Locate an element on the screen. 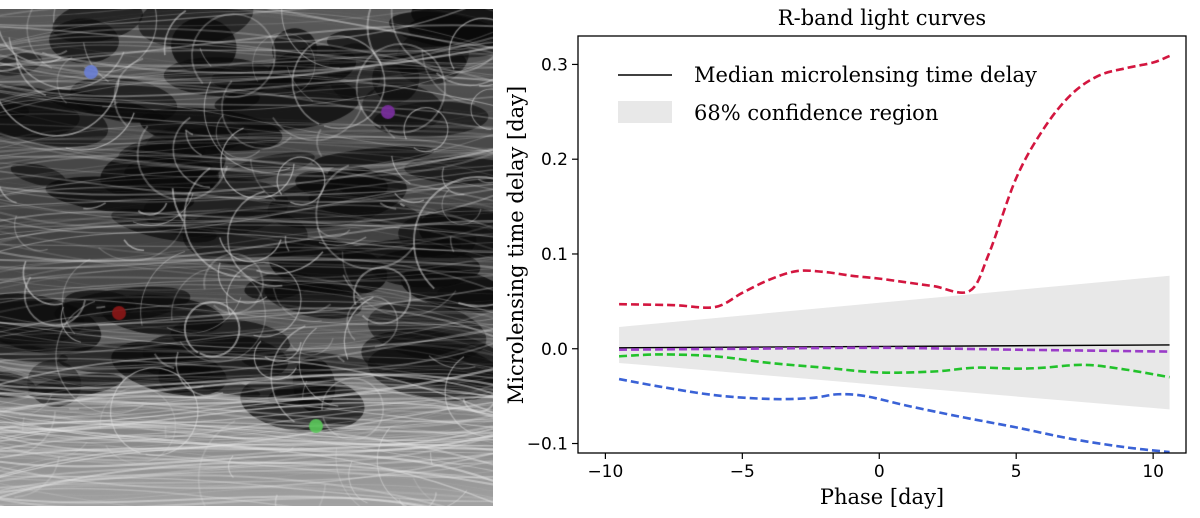  x-tick-label: 0 is located at coordinates (879, 472).